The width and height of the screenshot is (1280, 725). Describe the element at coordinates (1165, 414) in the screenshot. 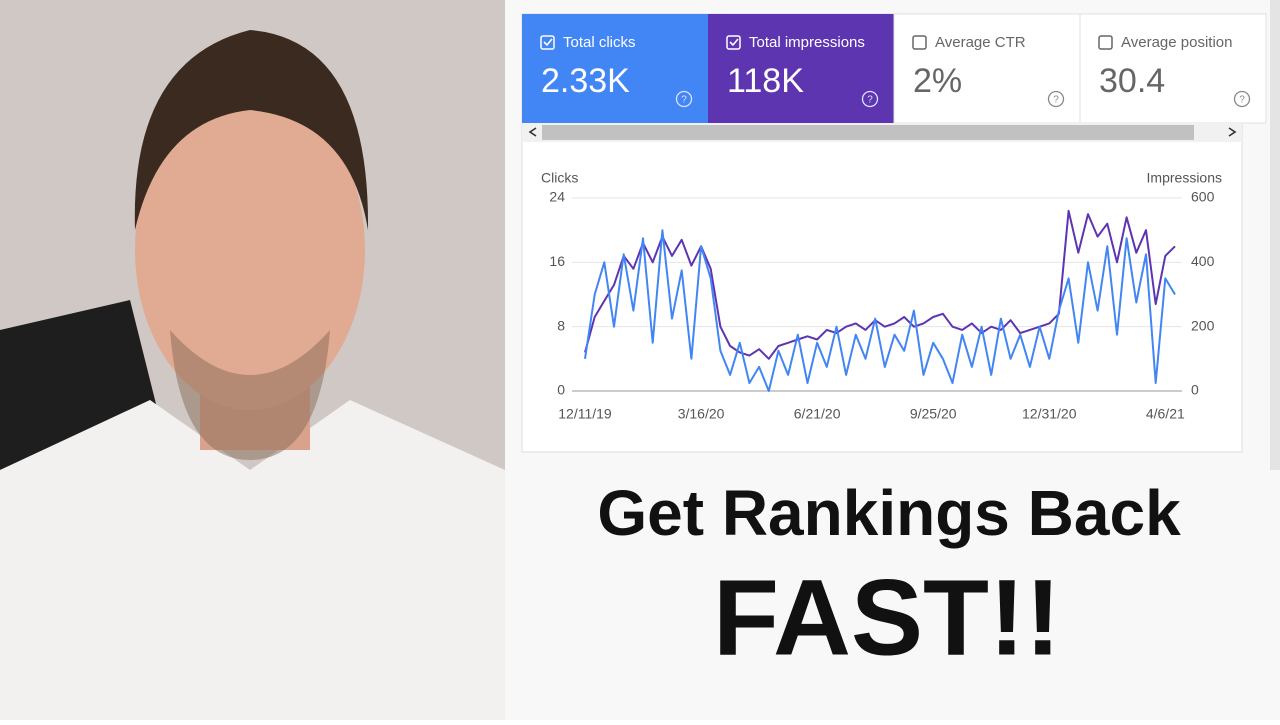

I see `x-tick-label: 4/6/21` at that location.